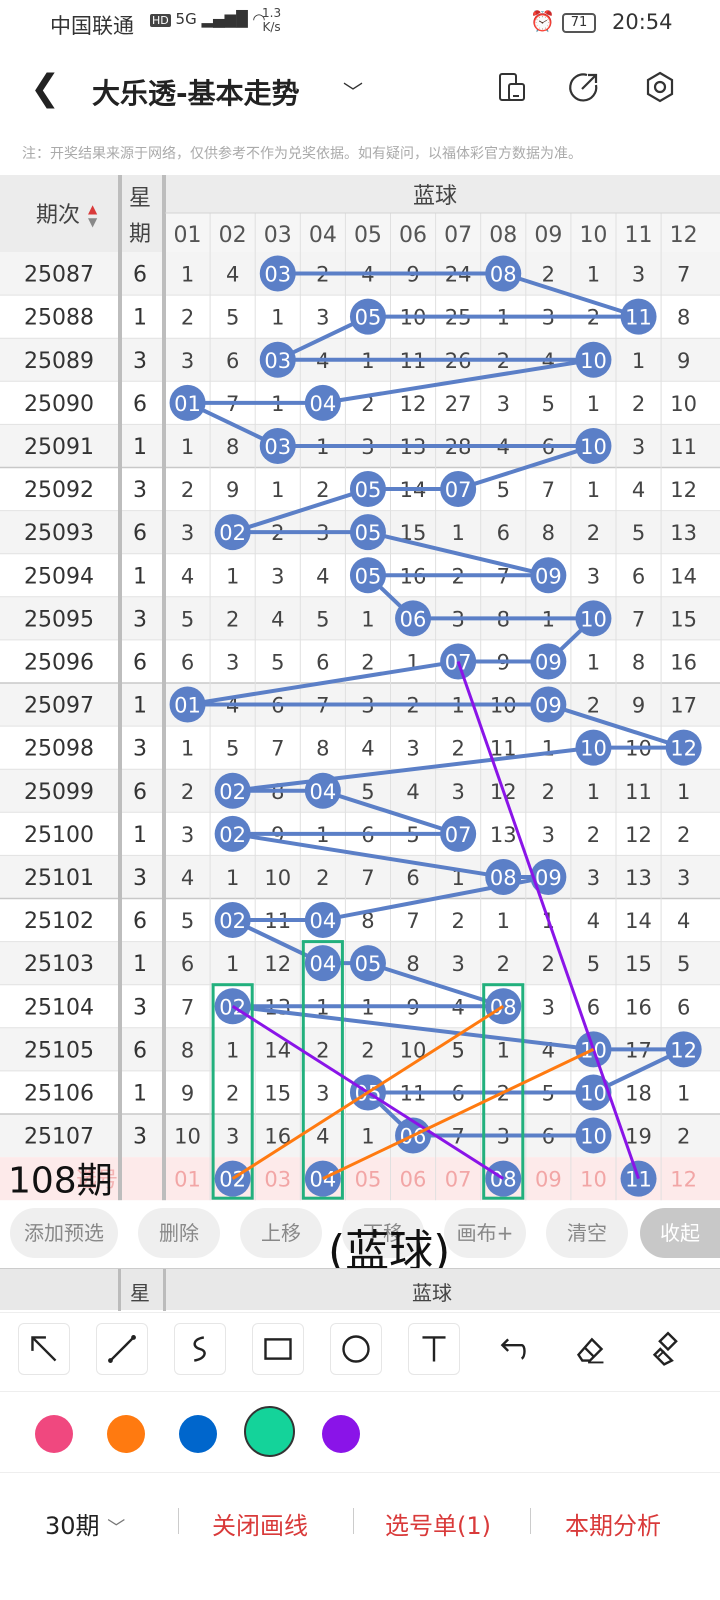  What do you see at coordinates (126, 1434) in the screenshot?
I see `color-swatch-orange` at bounding box center [126, 1434].